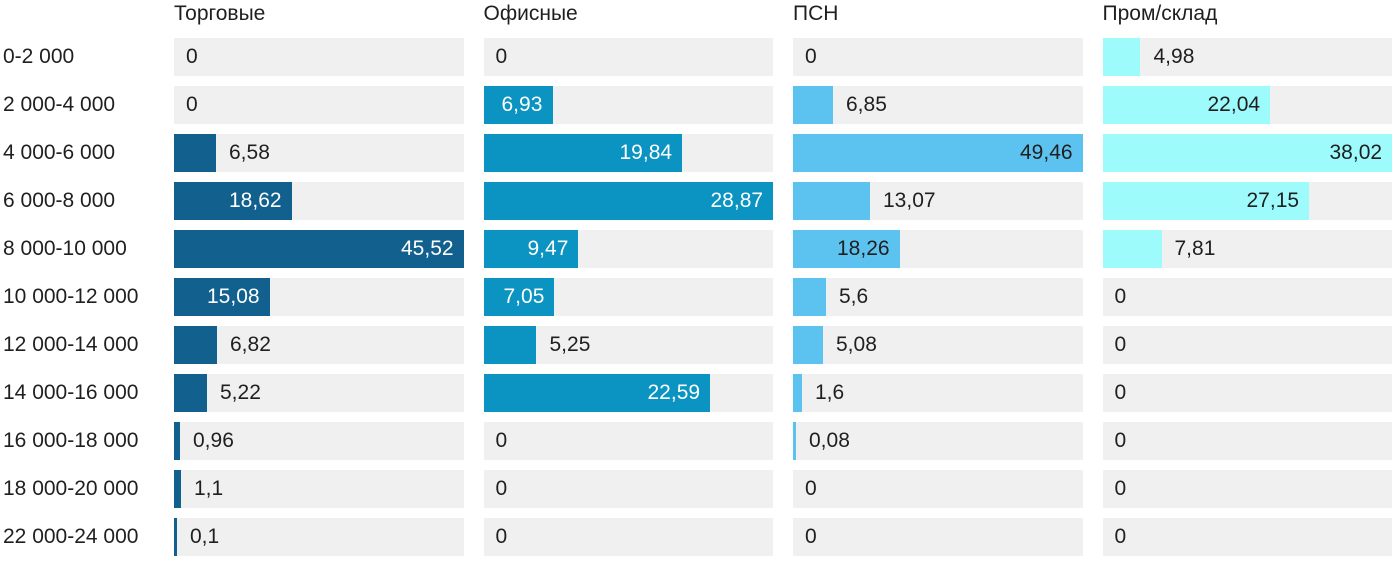  I want to click on bar-track: 28,87, so click(628, 201).